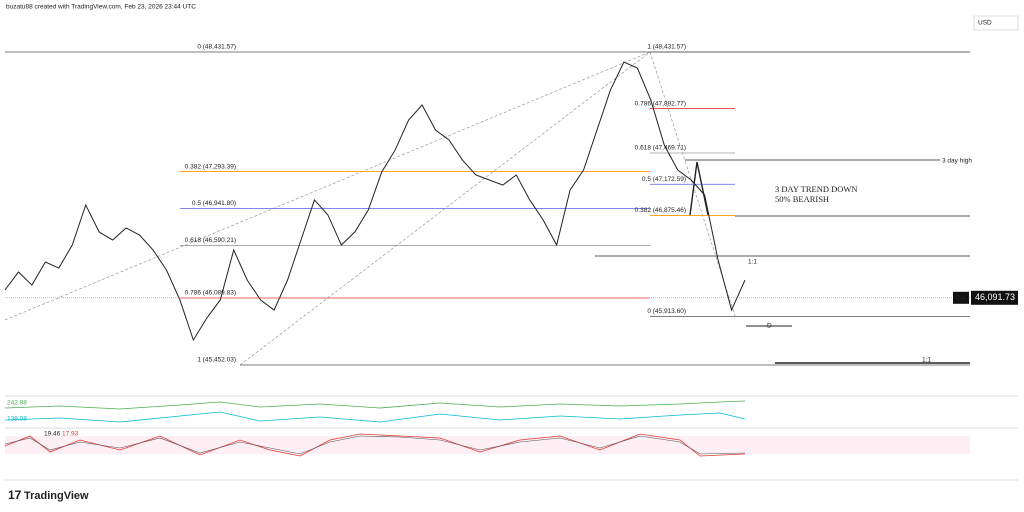 The image size is (1024, 512). Describe the element at coordinates (210, 293) in the screenshot. I see `fib-label: 0.786 (46,089.83)` at that location.